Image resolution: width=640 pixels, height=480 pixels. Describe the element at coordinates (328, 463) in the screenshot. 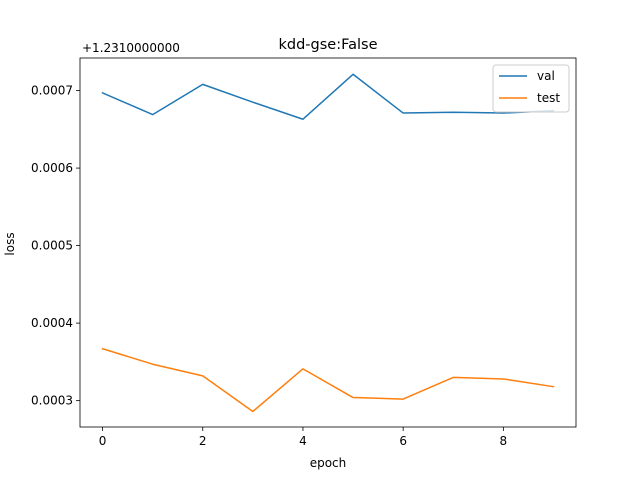

I see `x-axis-label: epoch` at that location.